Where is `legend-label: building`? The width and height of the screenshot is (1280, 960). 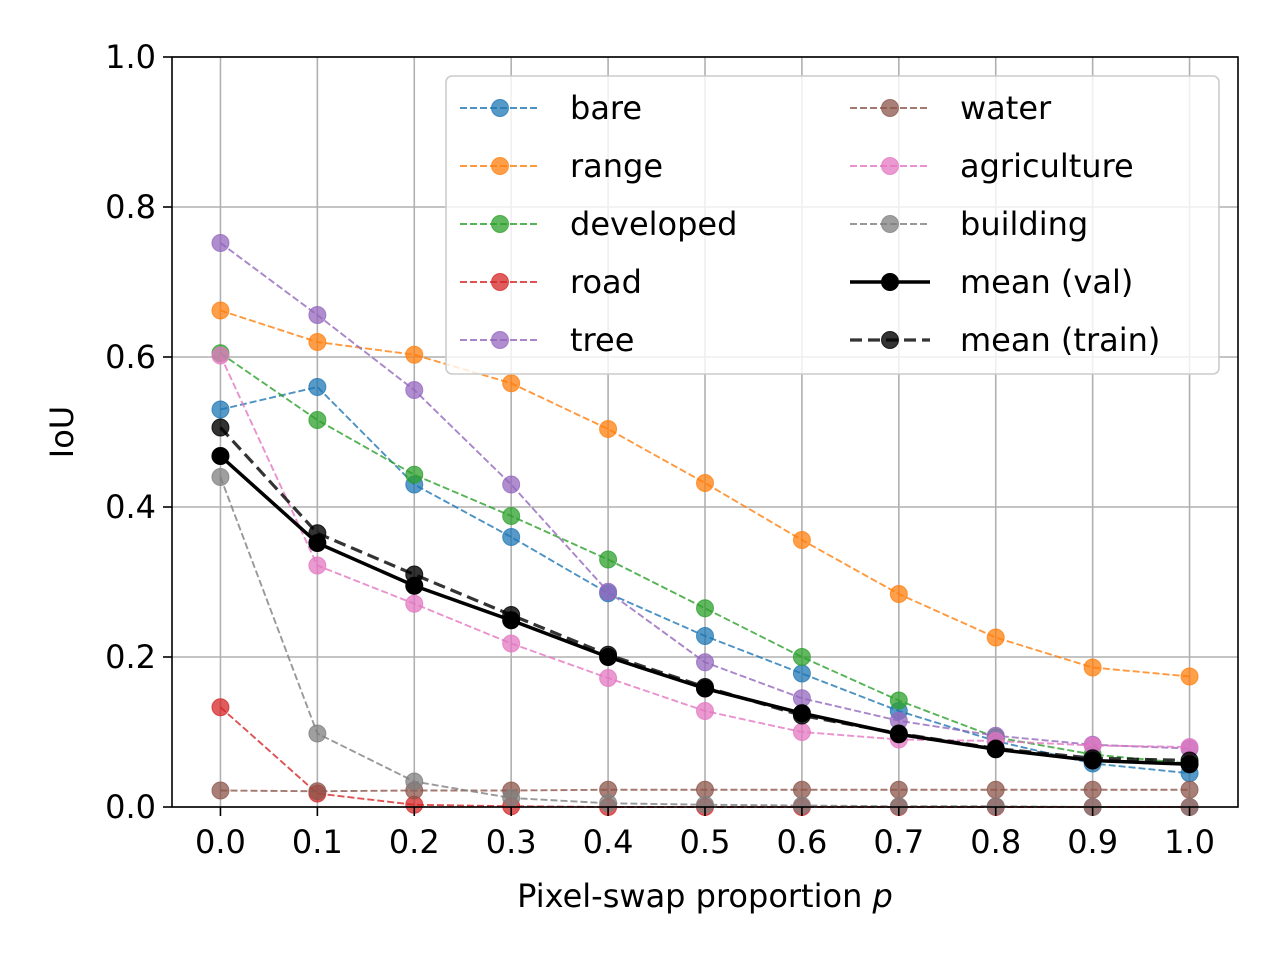
legend-label: building is located at coordinates (1024, 224).